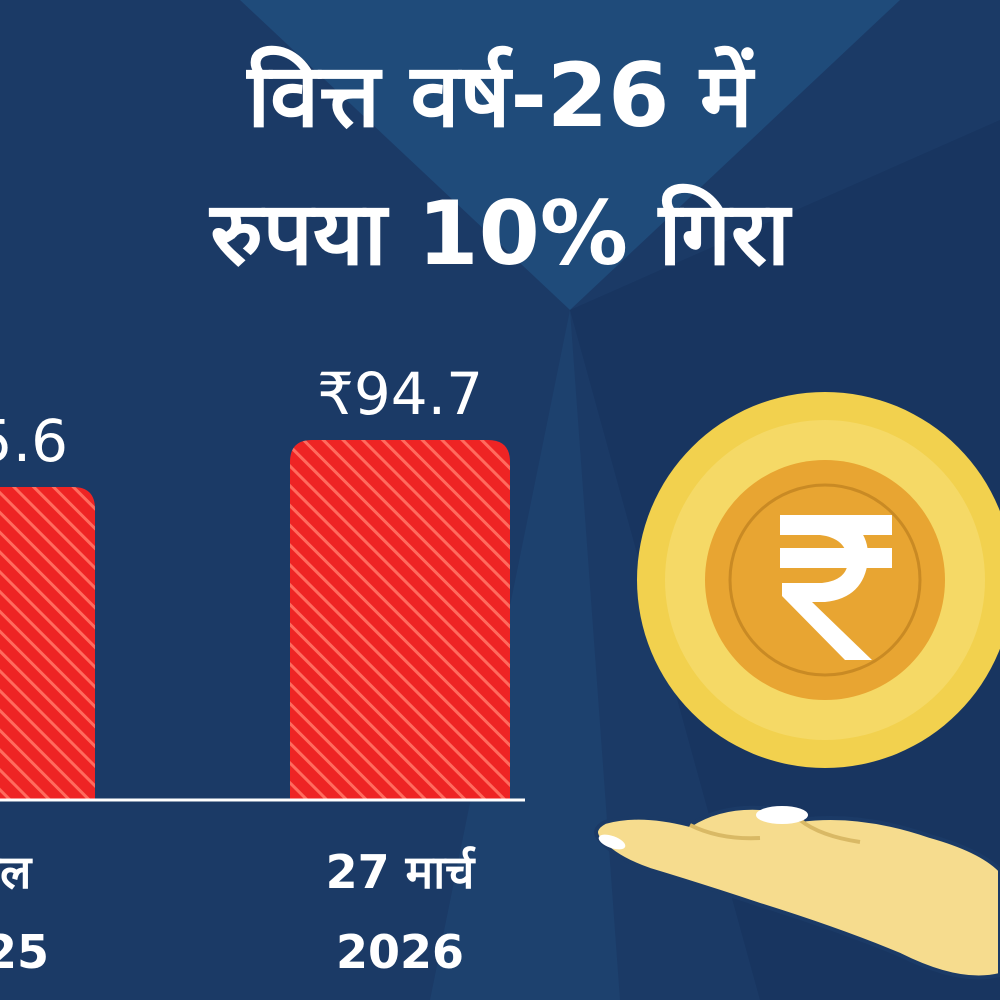 Image resolution: width=1000 pixels, height=1000 pixels. Describe the element at coordinates (525, 655) in the screenshot. I see `background-light-facet-lower` at that location.